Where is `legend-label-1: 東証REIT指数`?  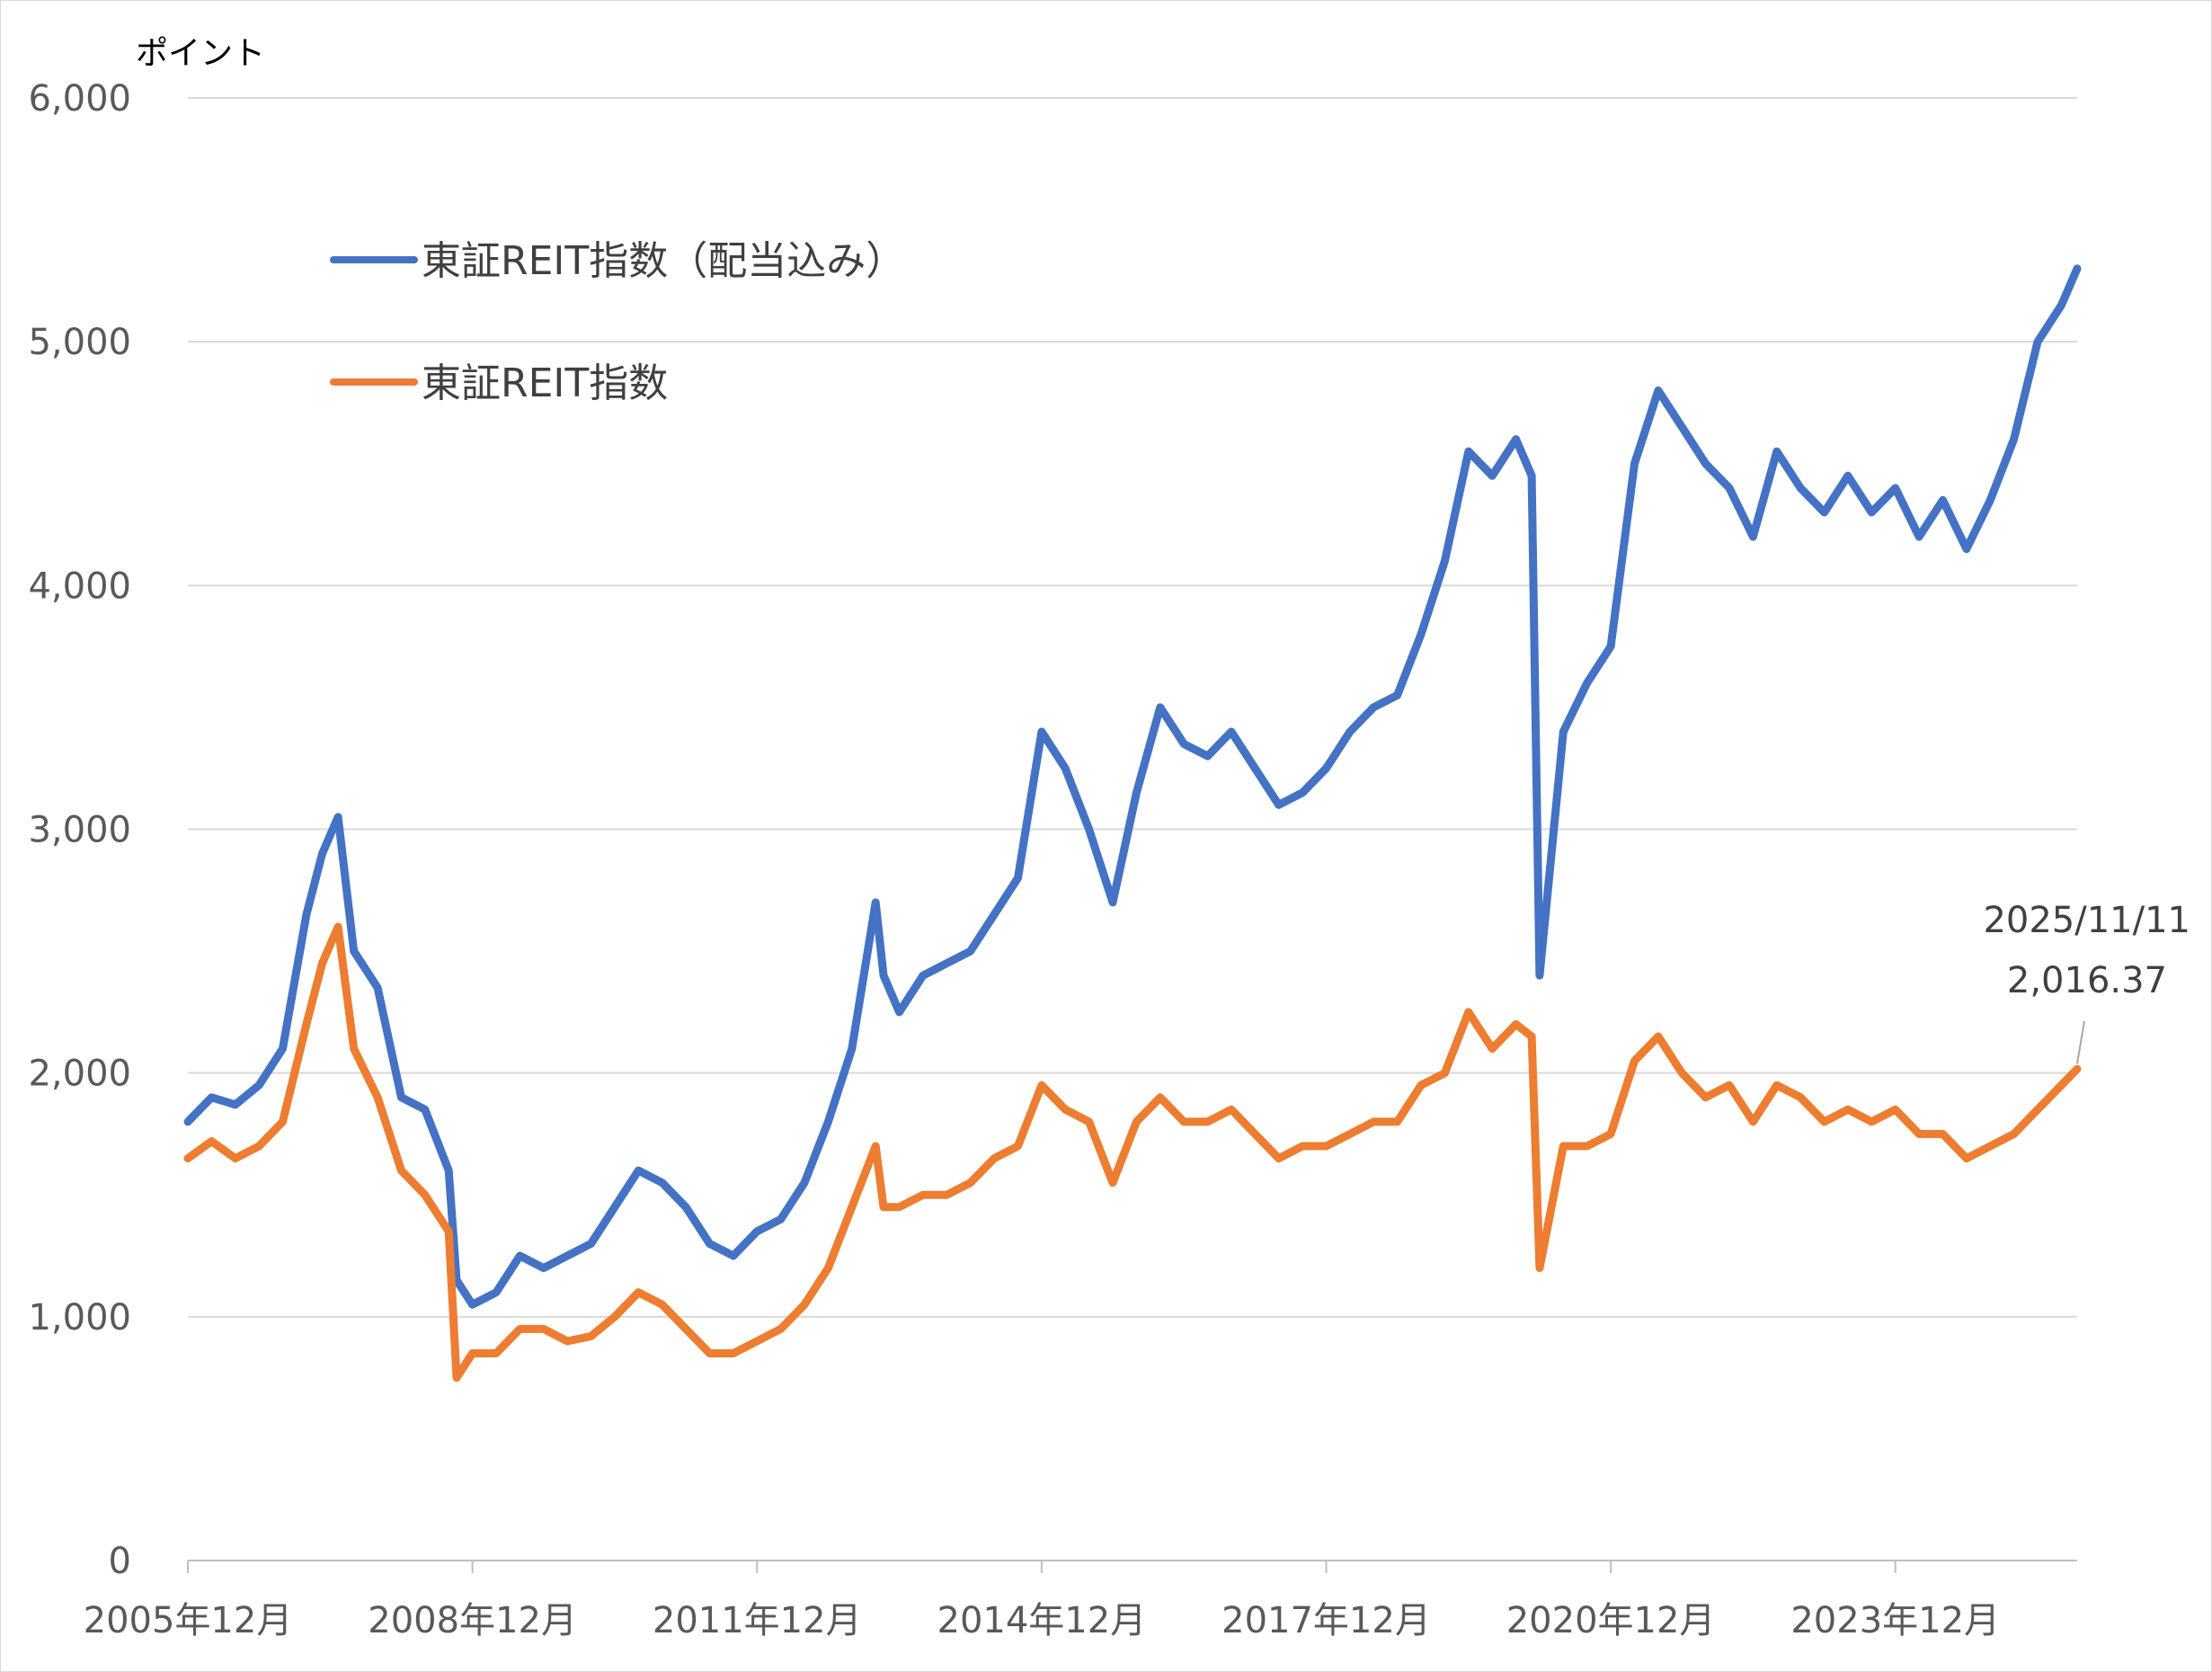
legend-label-1: 東証REIT指数 is located at coordinates (545, 383).